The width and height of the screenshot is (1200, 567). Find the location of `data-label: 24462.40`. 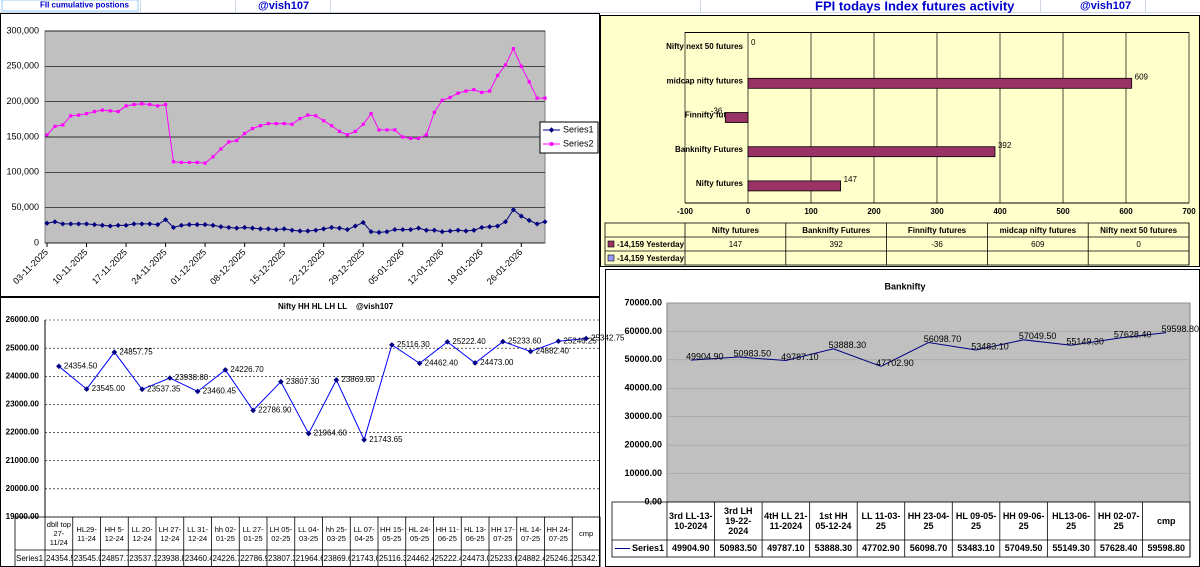

data-label: 24462.40 is located at coordinates (442, 362).